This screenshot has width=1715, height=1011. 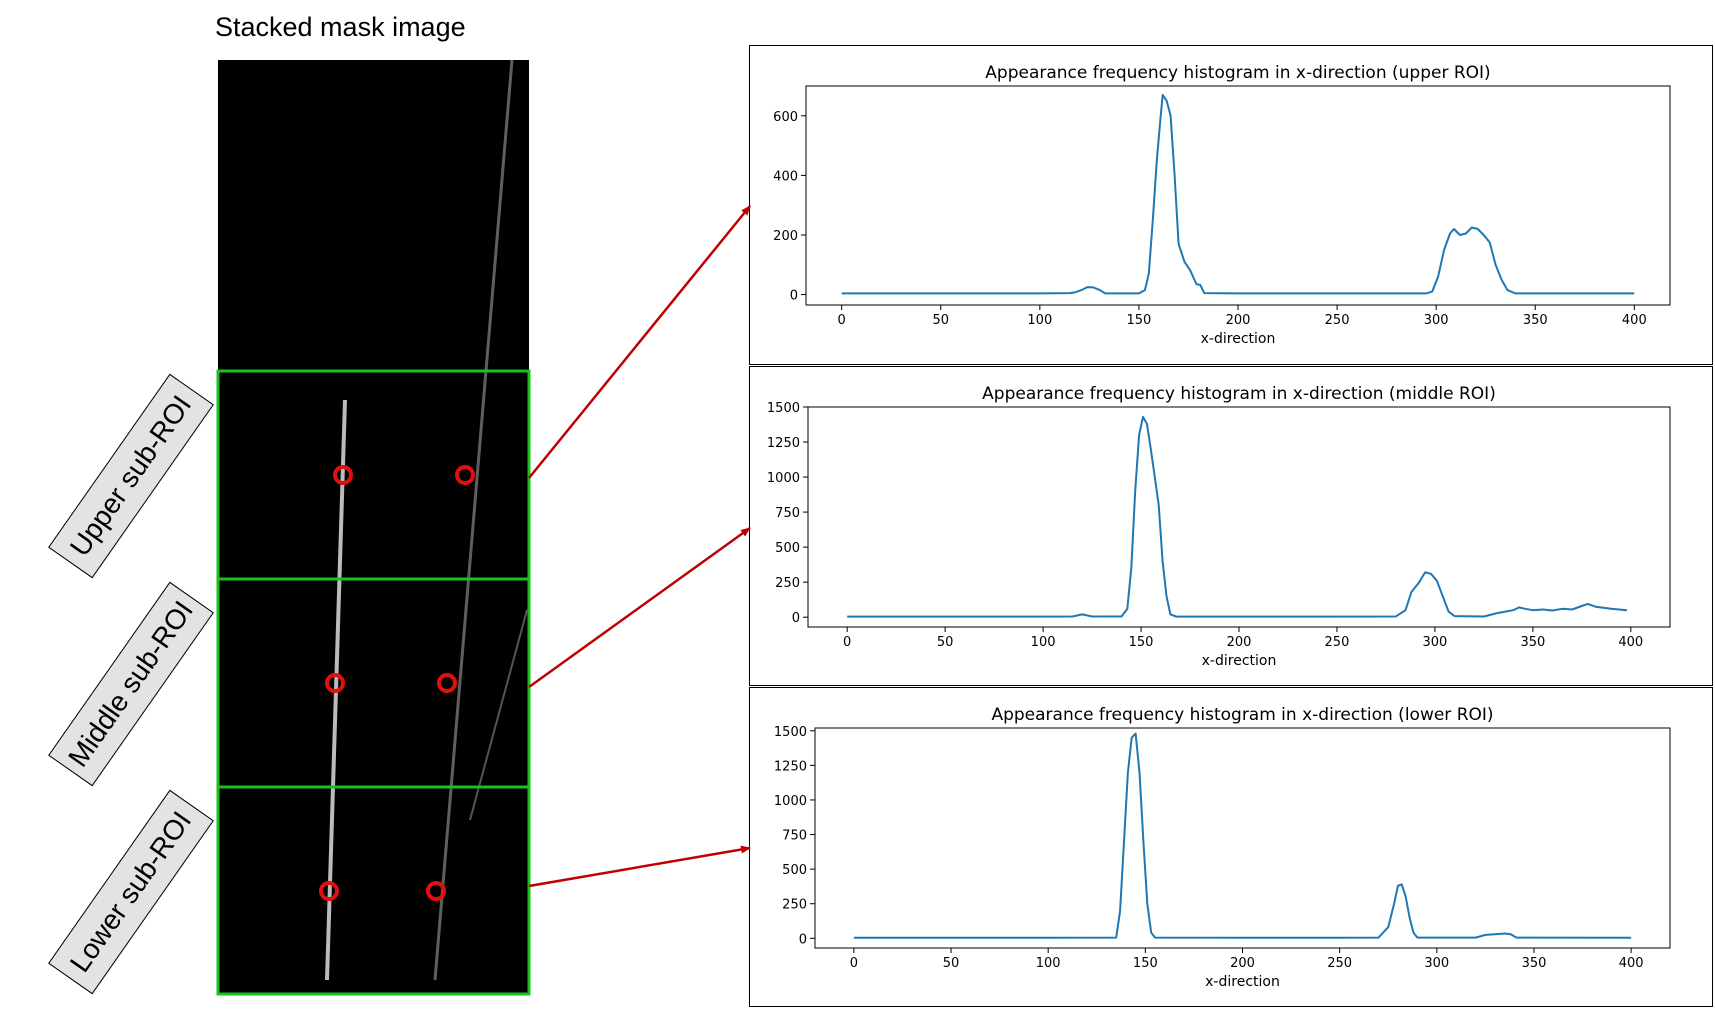 What do you see at coordinates (373, 890) in the screenshot?
I see `roi-box-lower` at bounding box center [373, 890].